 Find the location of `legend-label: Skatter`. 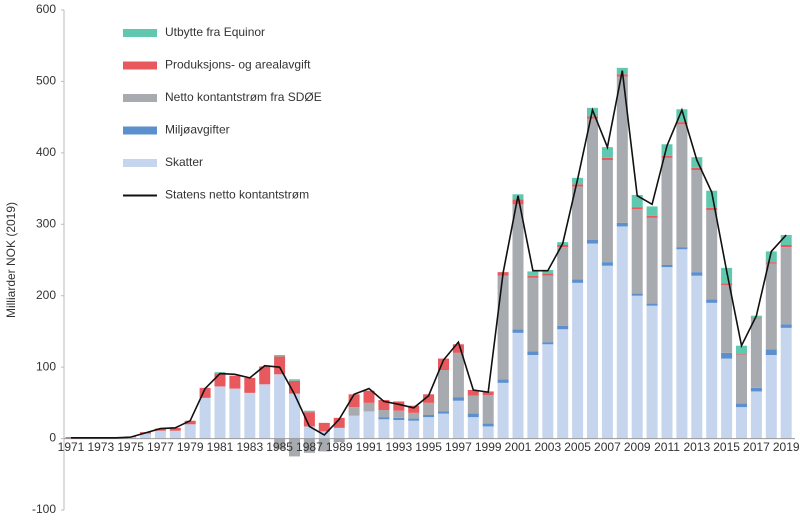

legend-label: Skatter is located at coordinates (184, 162).